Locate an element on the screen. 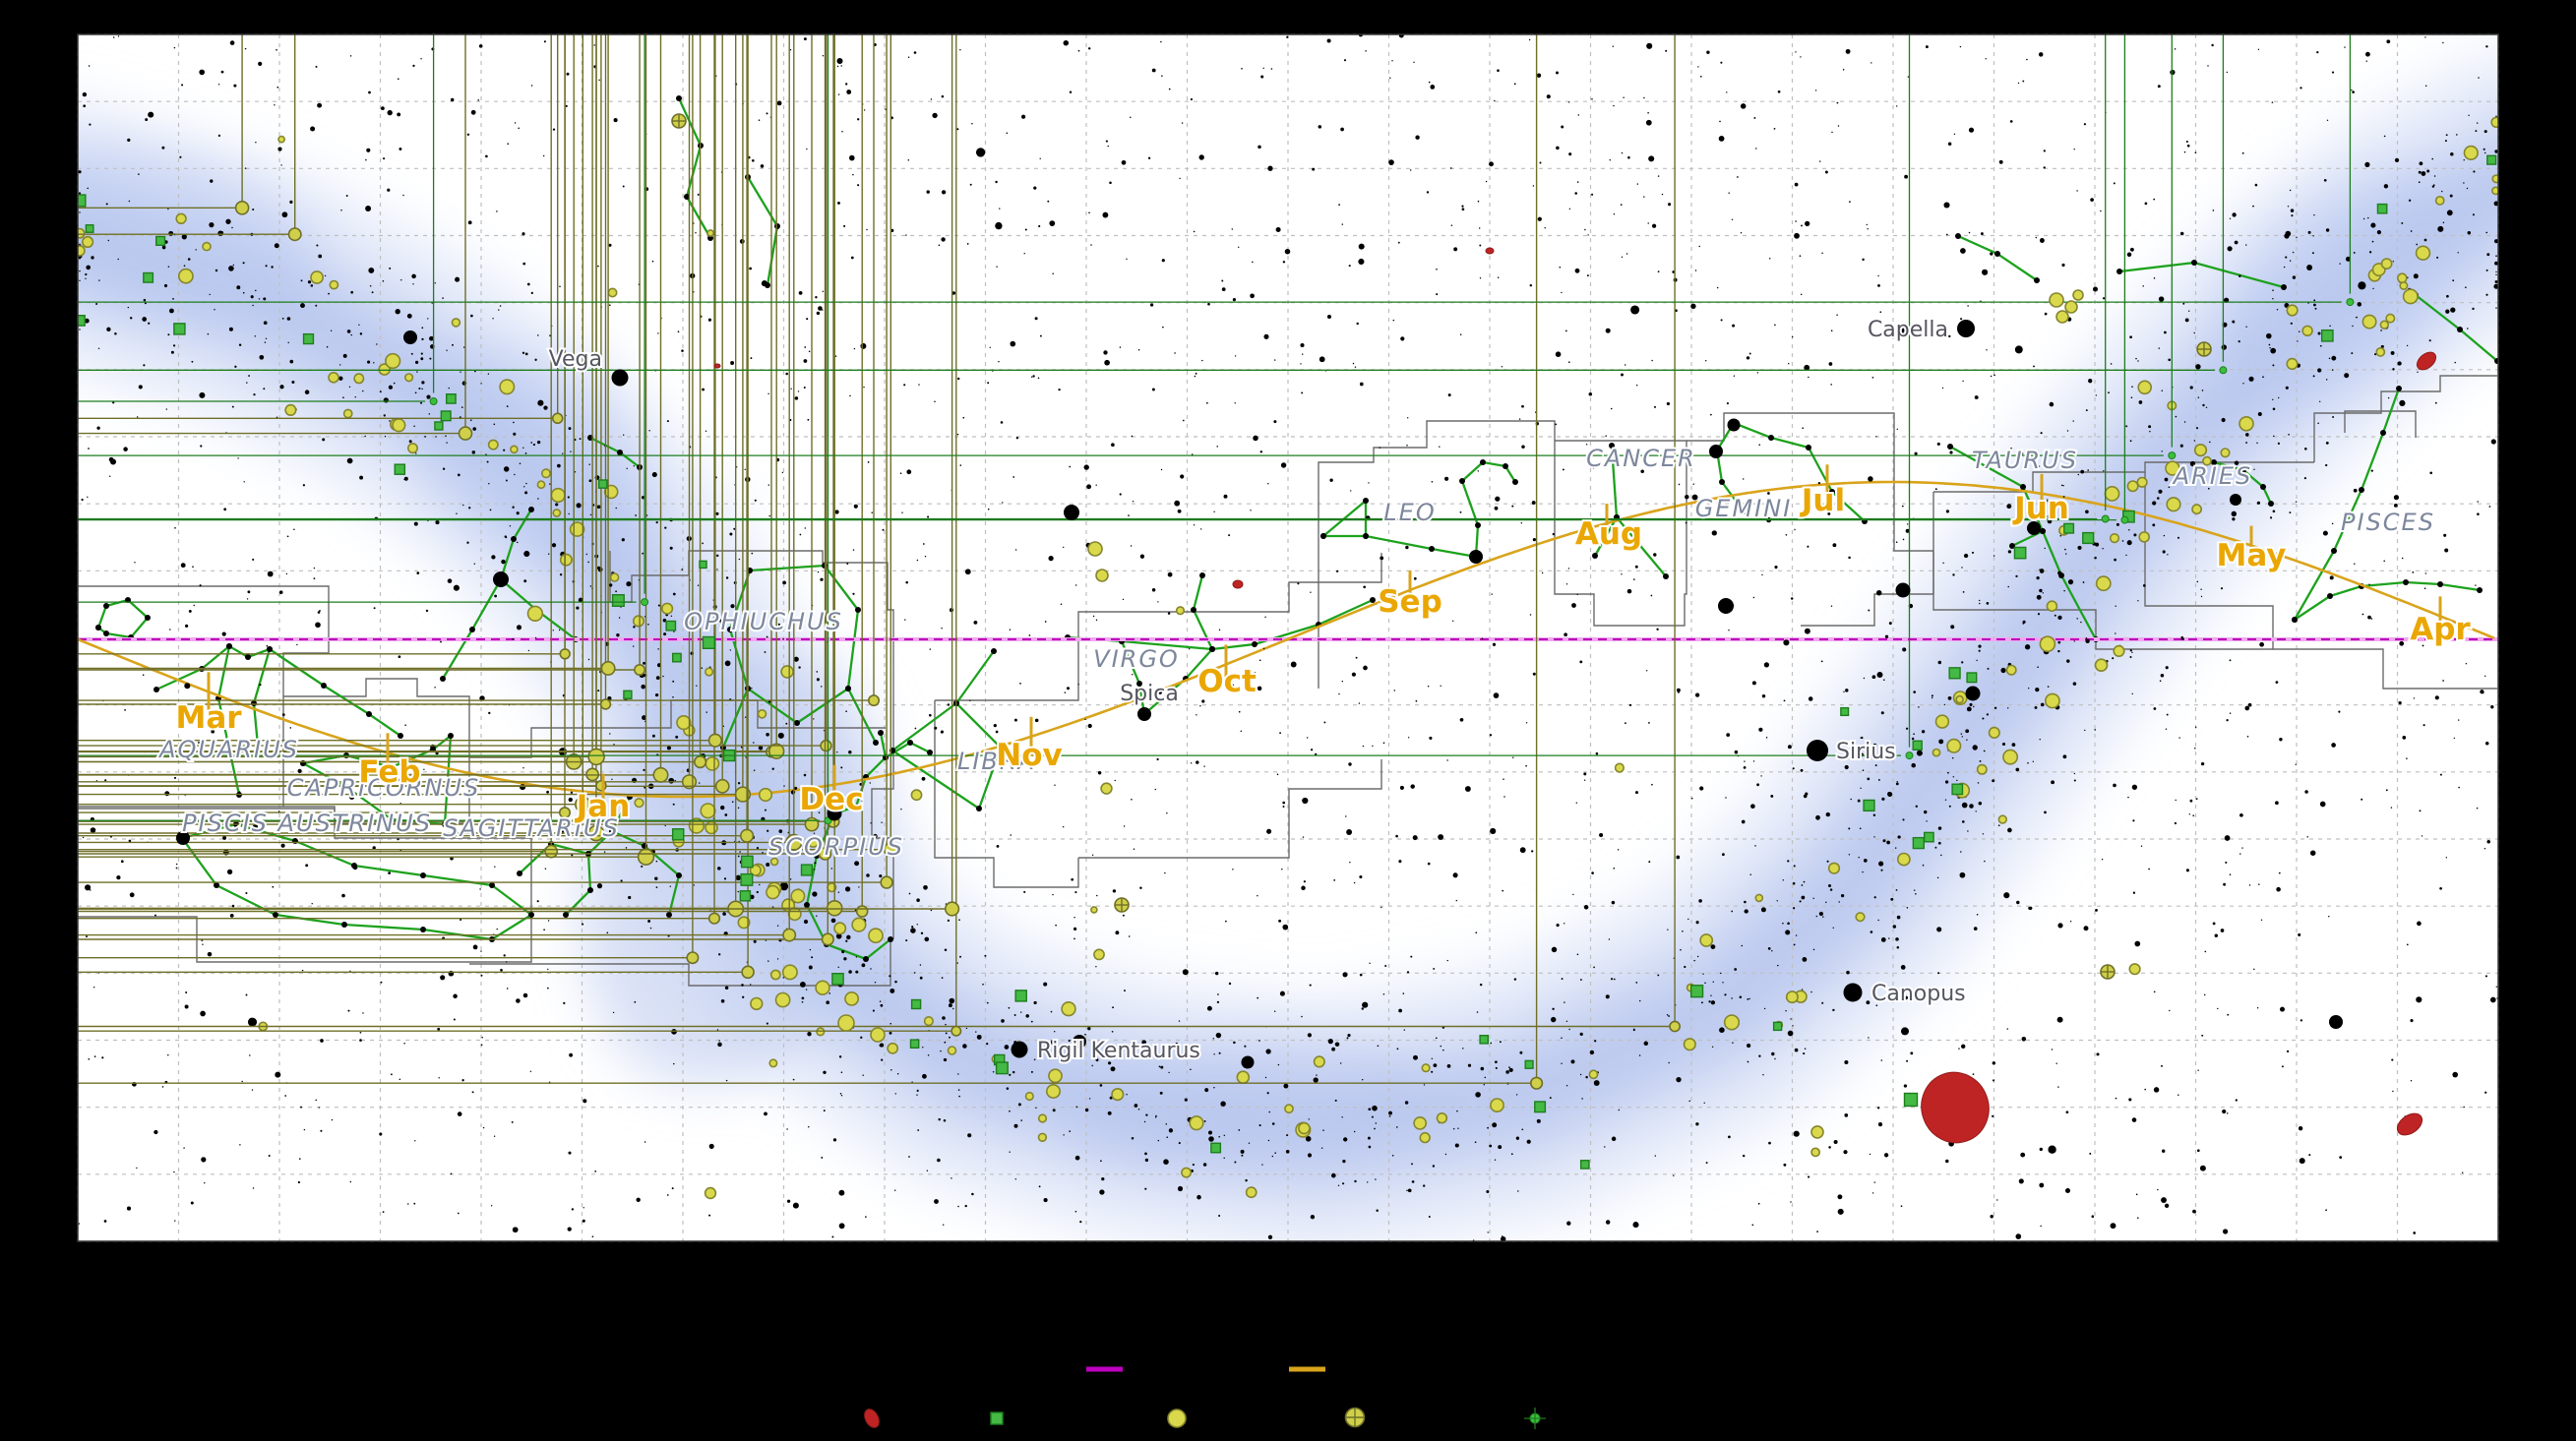 The image size is (2576, 1441). star-vega is located at coordinates (620, 378).